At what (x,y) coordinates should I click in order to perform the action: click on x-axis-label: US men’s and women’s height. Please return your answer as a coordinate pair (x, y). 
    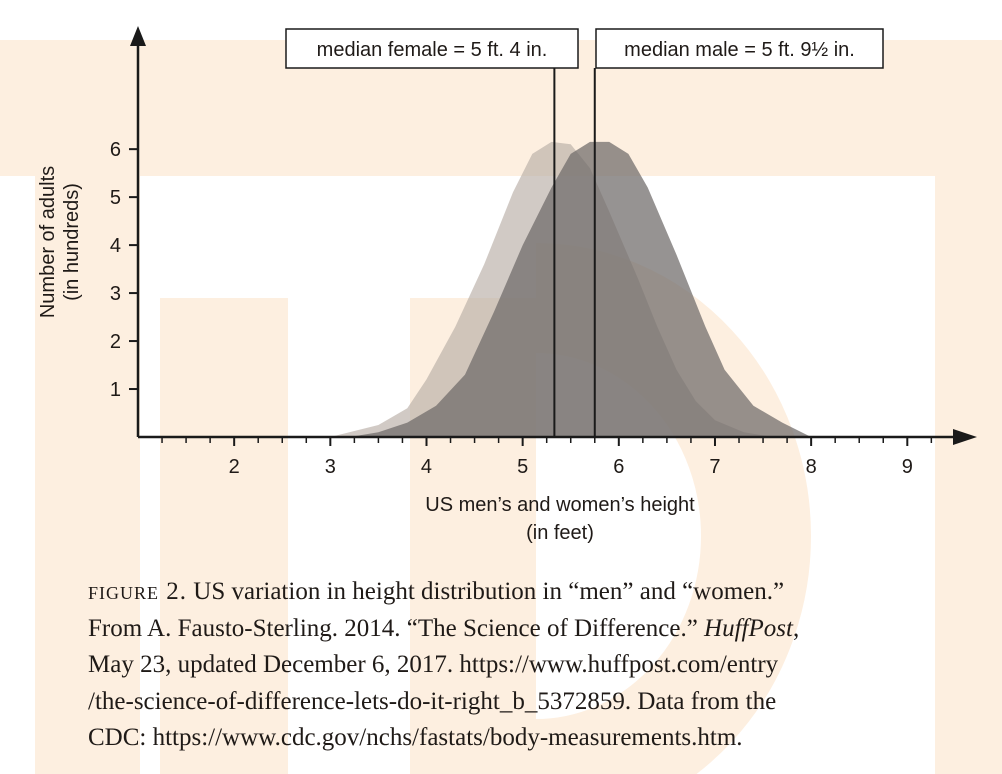
    Looking at the image, I should click on (560, 505).